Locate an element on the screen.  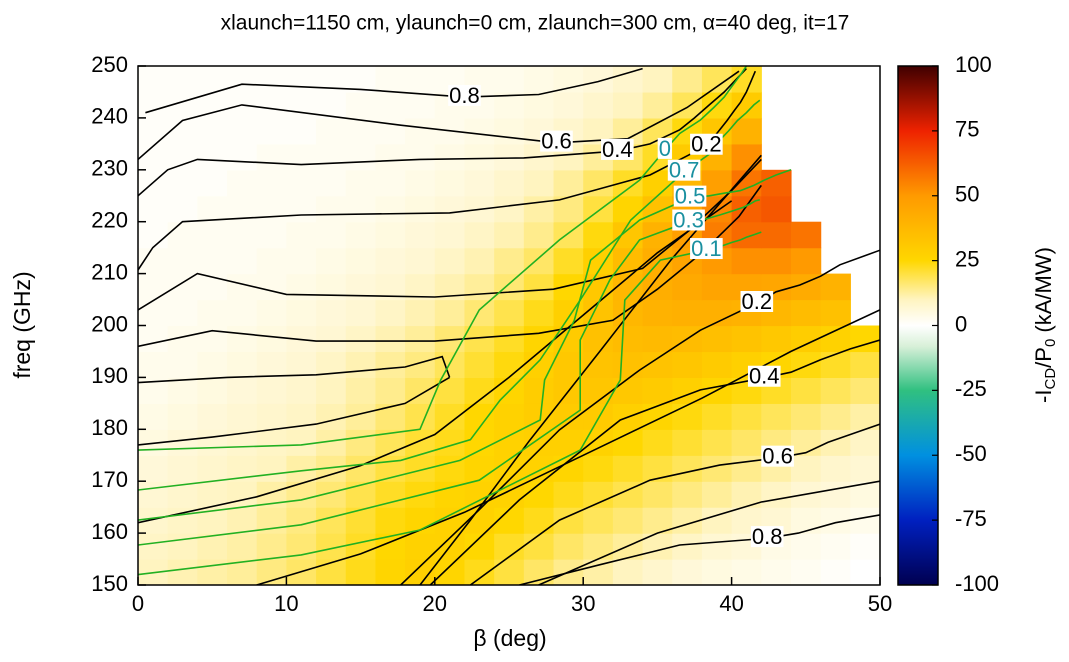
x-tick-label: 0 is located at coordinates (138, 603).